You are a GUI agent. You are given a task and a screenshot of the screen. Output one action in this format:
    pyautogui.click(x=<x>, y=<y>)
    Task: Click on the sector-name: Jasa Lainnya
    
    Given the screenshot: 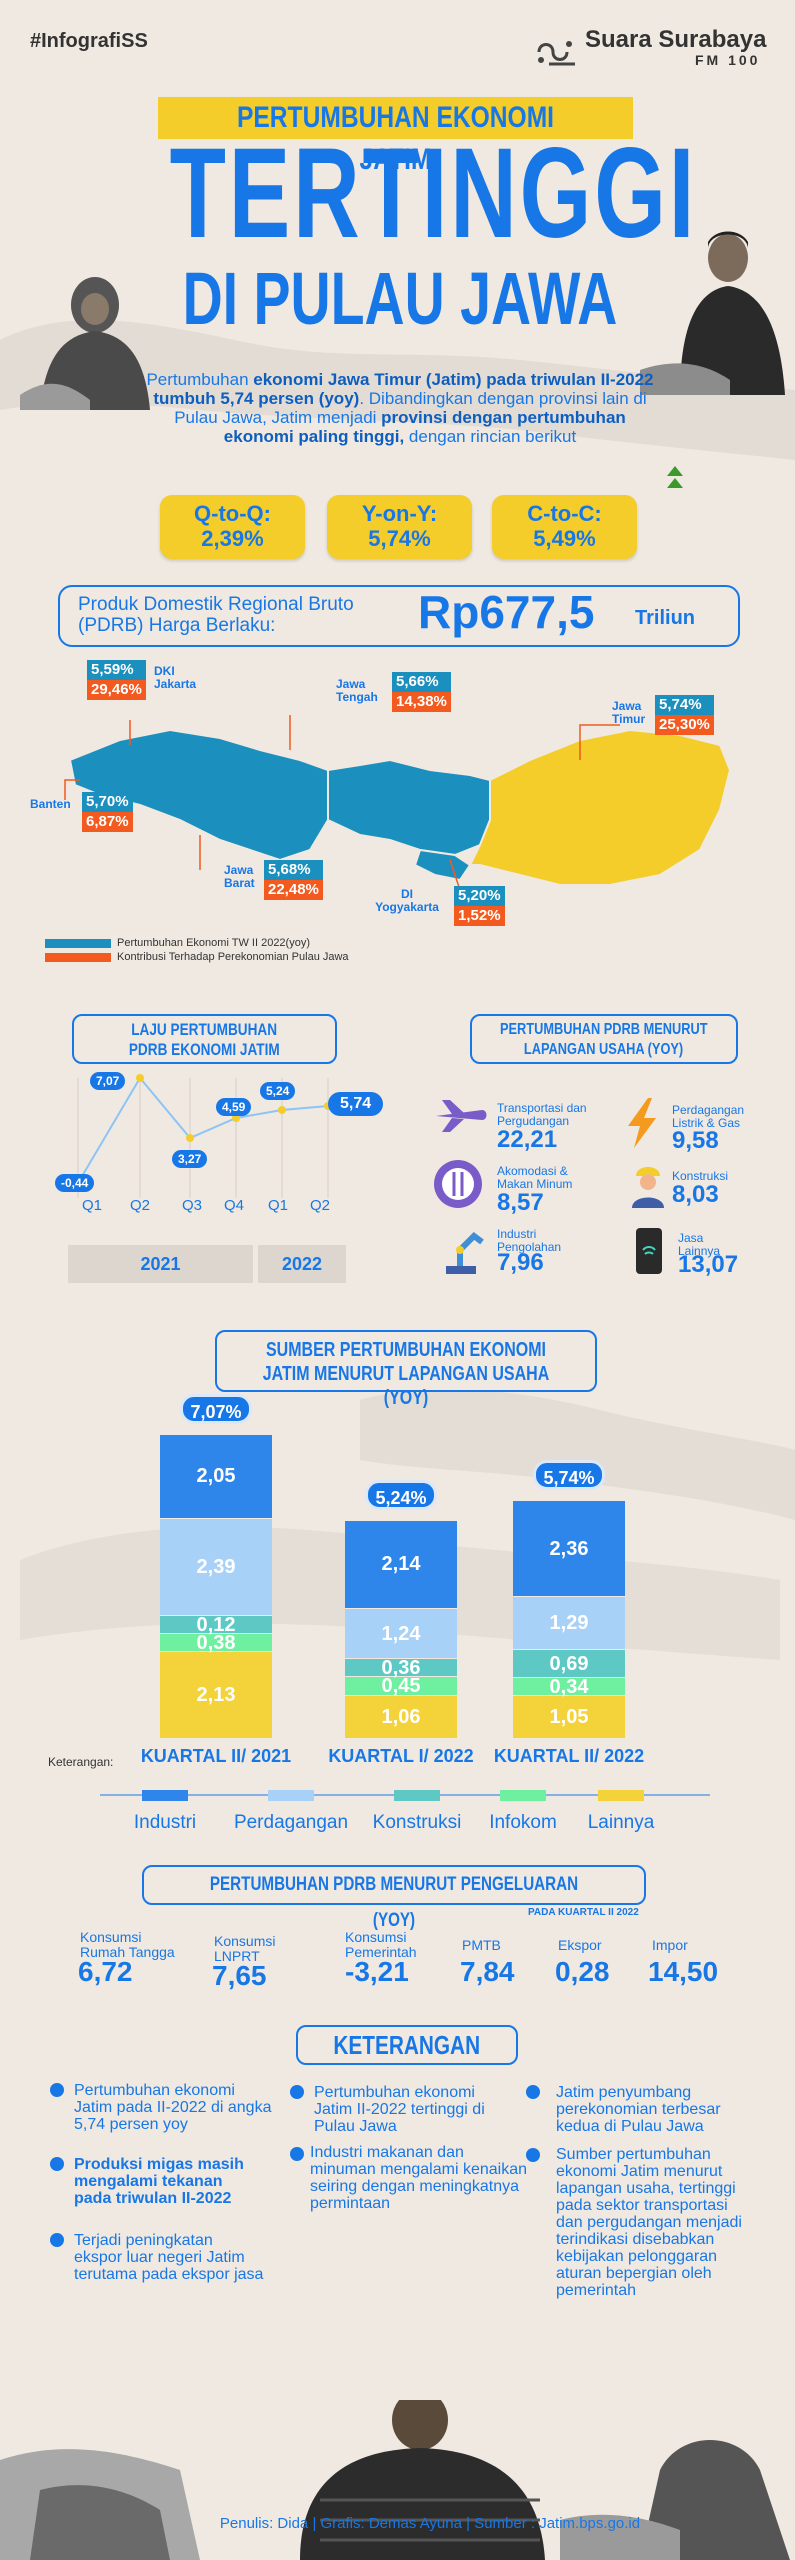 What is the action you would take?
    pyautogui.click(x=699, y=1244)
    